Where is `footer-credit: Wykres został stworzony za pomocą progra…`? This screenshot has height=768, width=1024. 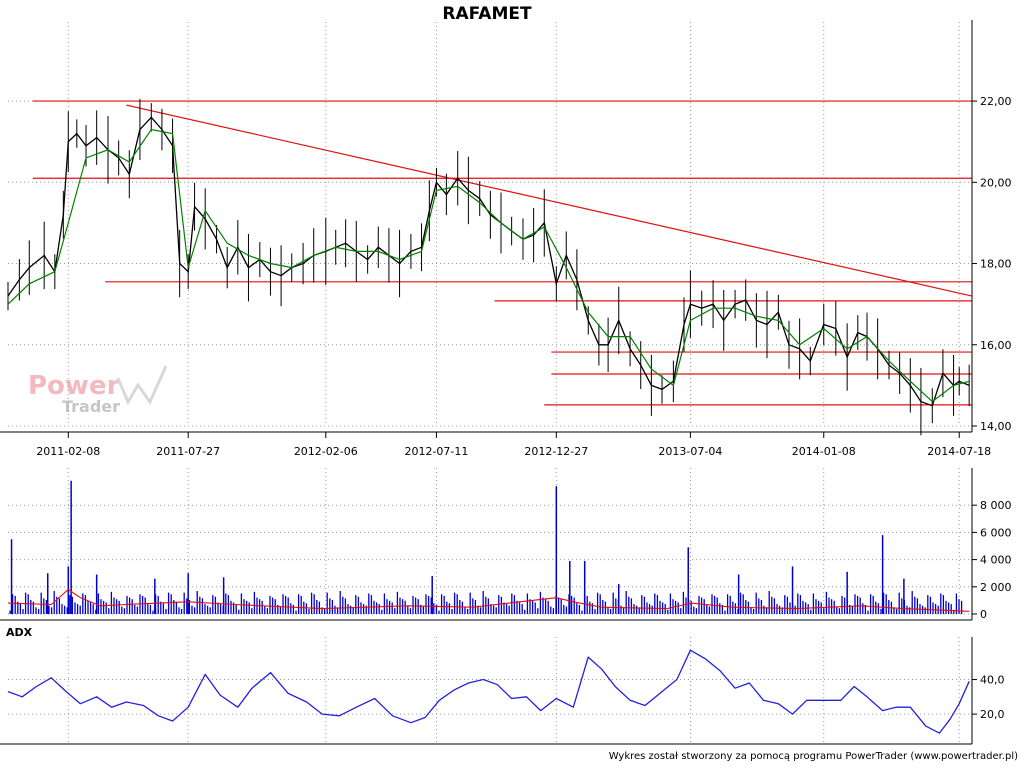 footer-credit: Wykres został stworzony za pomocą progra… is located at coordinates (813, 756).